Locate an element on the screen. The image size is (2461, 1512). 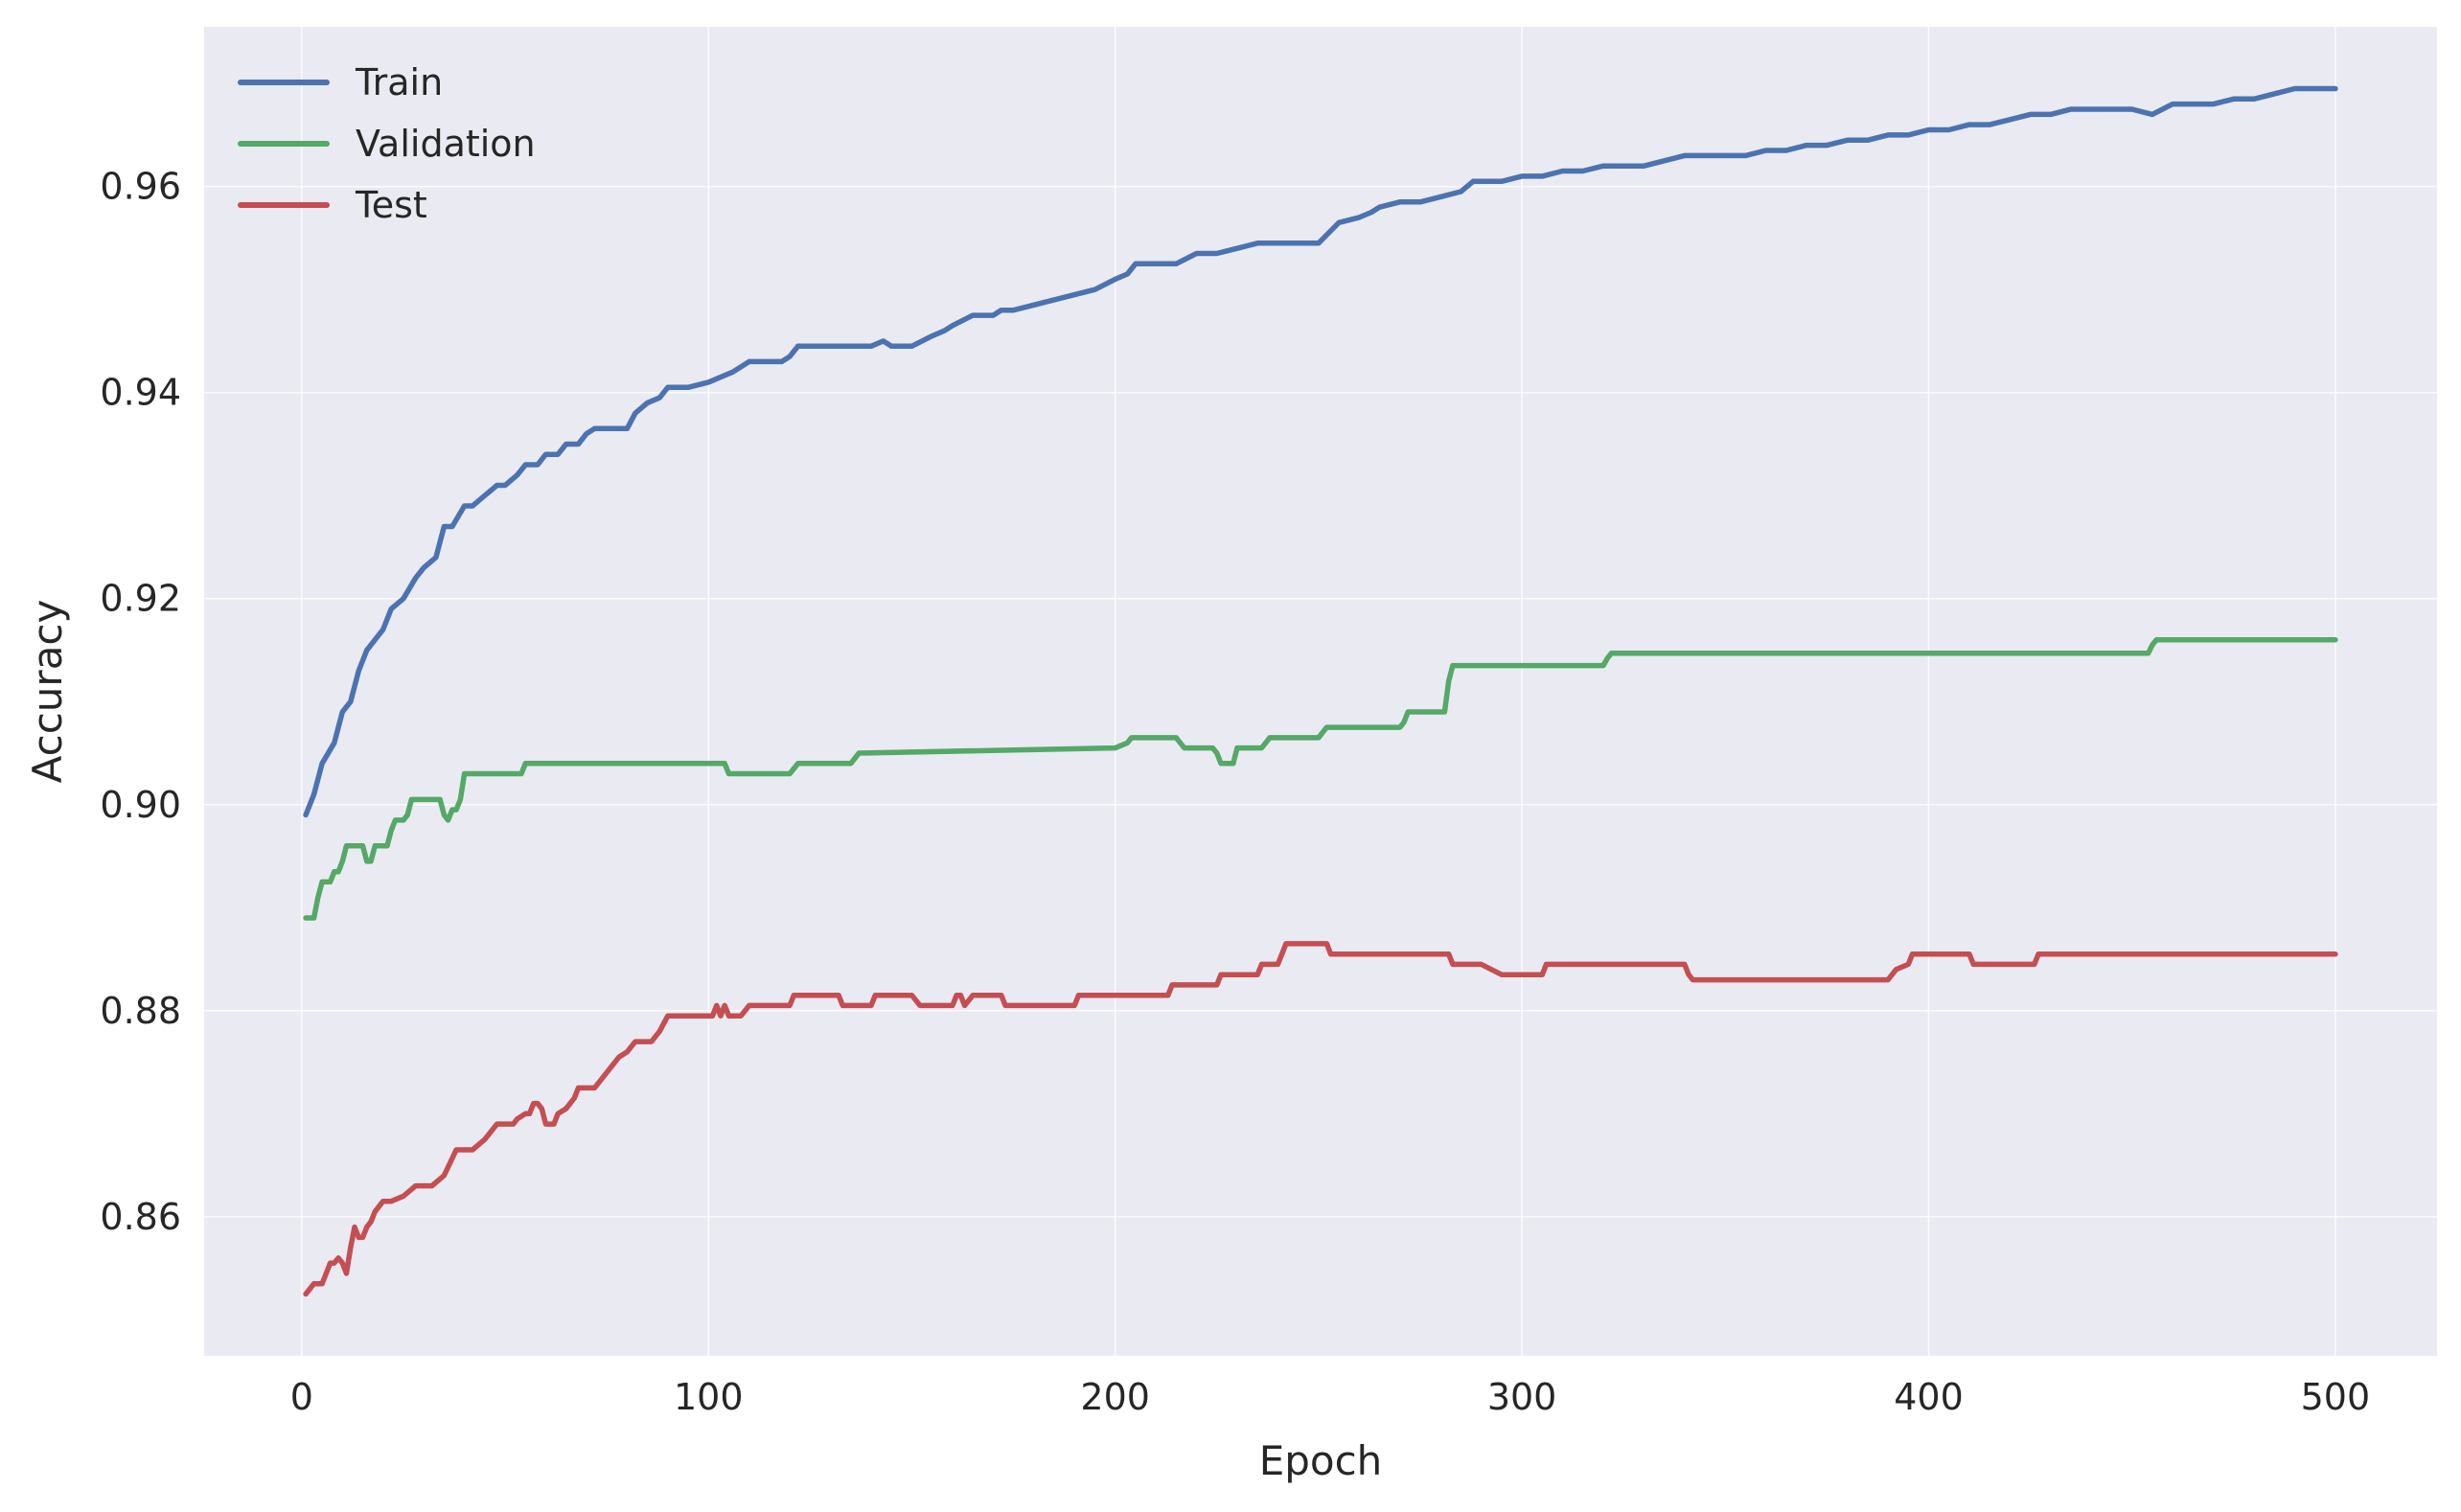
x-axis-label: Epoch is located at coordinates (1321, 1461).